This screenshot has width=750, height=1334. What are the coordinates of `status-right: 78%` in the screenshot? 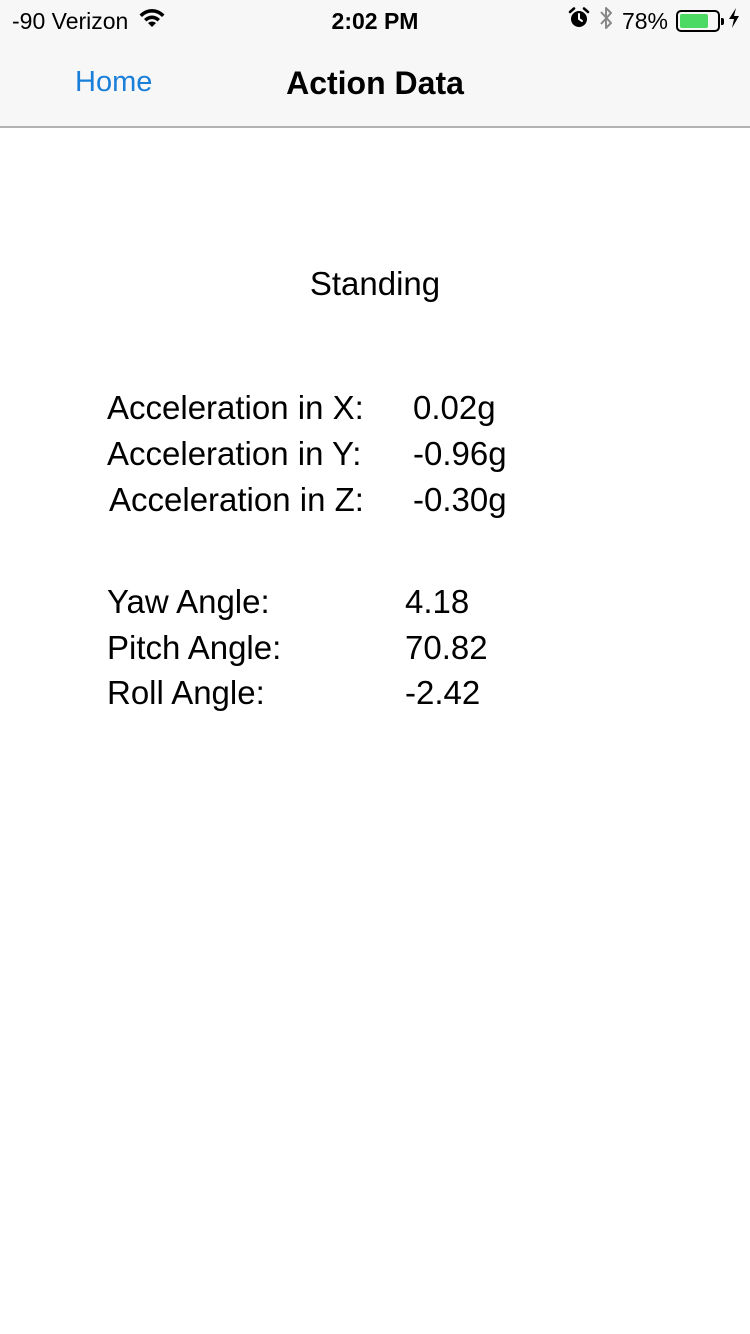 It's located at (654, 21).